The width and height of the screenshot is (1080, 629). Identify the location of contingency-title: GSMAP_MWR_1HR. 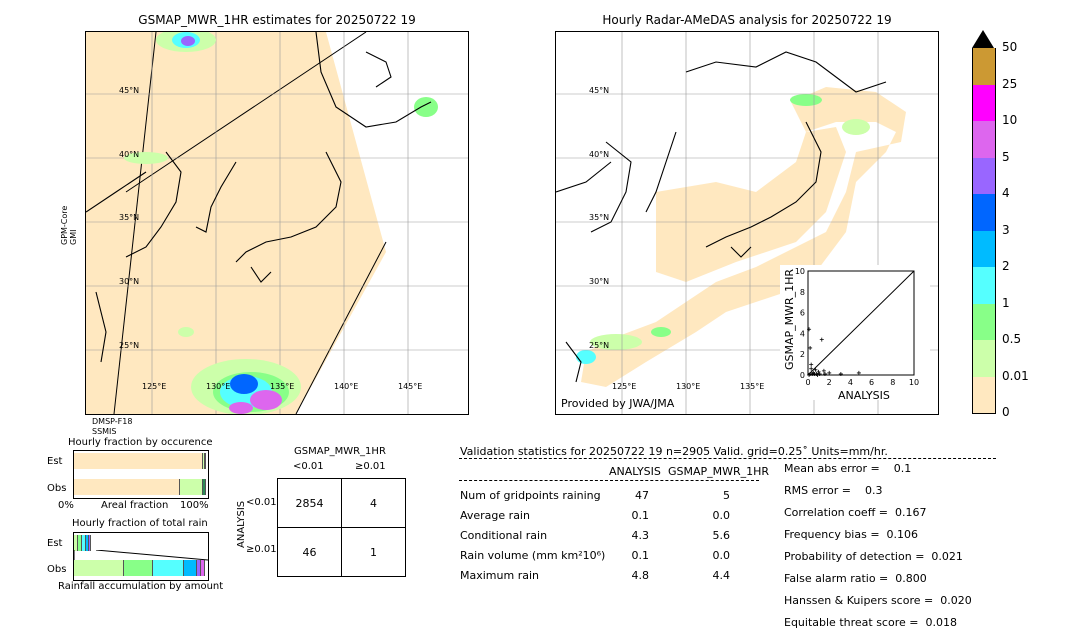
(340, 451).